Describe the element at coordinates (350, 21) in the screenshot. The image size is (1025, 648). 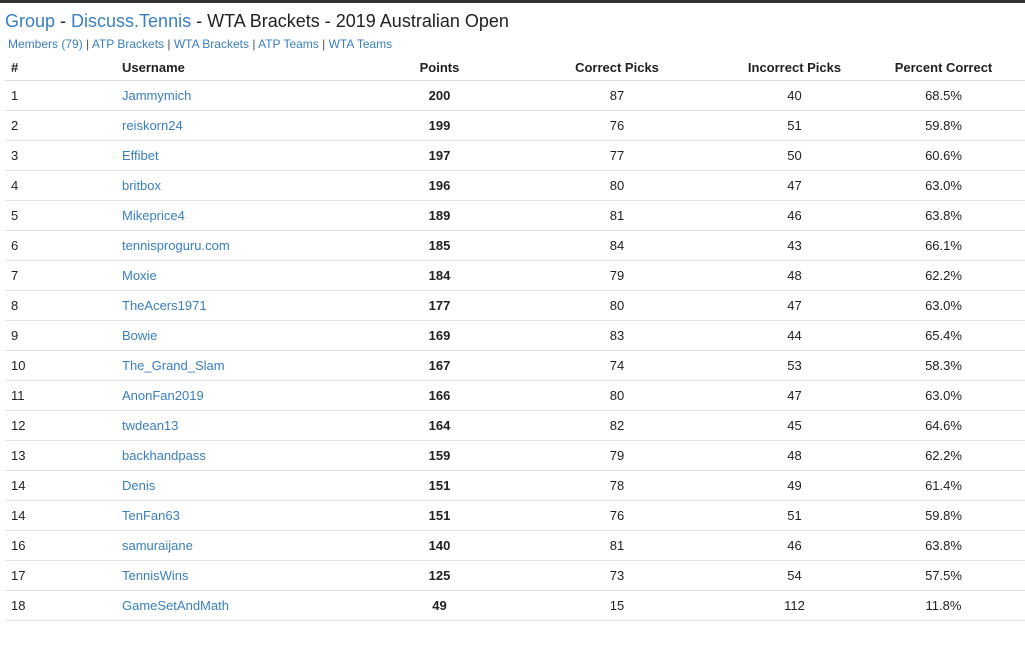
I see `title-text: - WTA Brackets - 2019 Australian Open` at that location.